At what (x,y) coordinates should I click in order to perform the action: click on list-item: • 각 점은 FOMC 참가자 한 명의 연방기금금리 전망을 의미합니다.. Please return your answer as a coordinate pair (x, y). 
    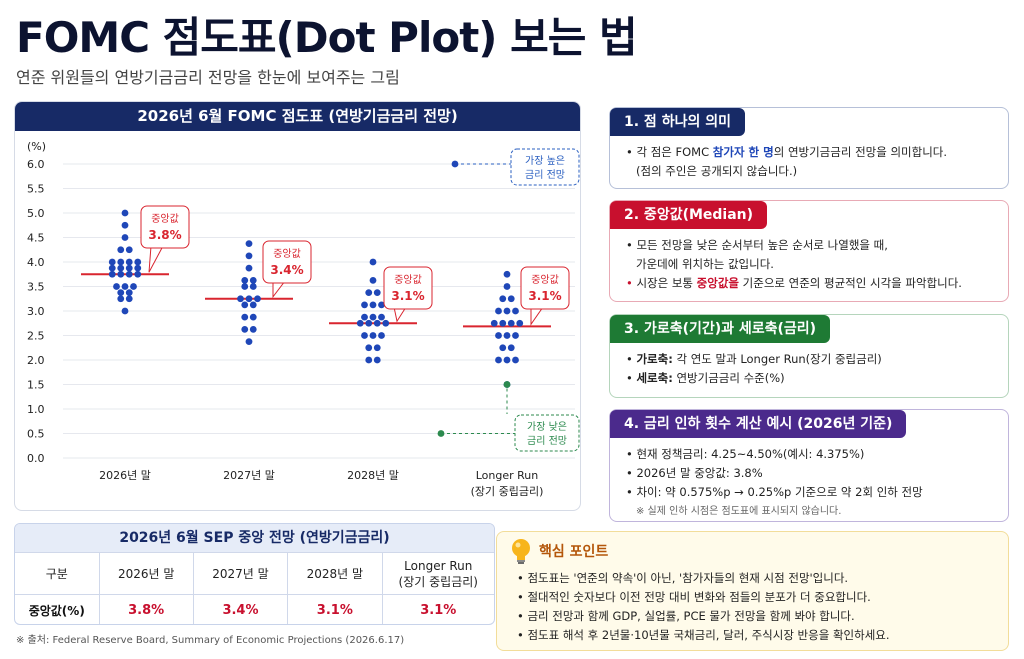
    Looking at the image, I should click on (787, 152).